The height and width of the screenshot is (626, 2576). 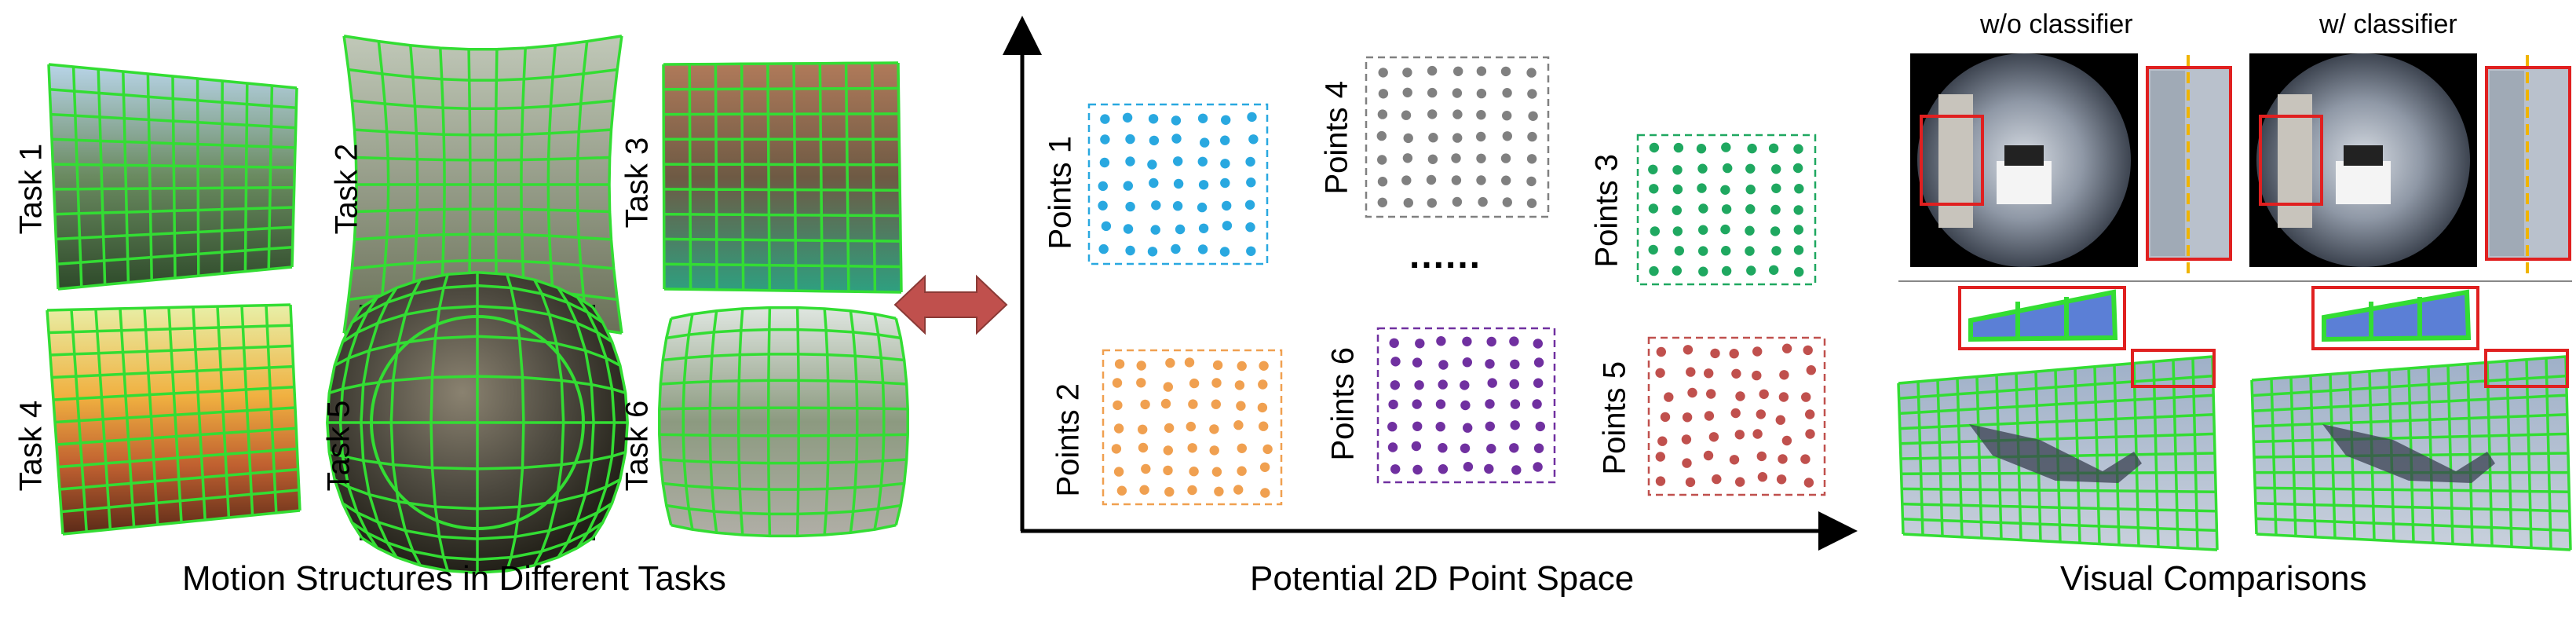 What do you see at coordinates (2411, 419) in the screenshot?
I see `comparison-with-jet` at bounding box center [2411, 419].